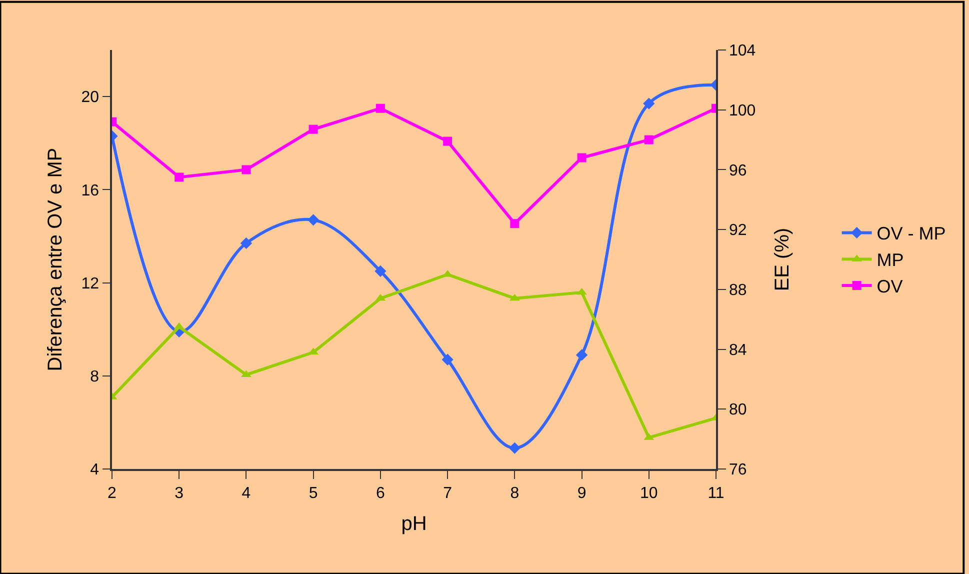  I want to click on x-tick-label: 4, so click(246, 493).